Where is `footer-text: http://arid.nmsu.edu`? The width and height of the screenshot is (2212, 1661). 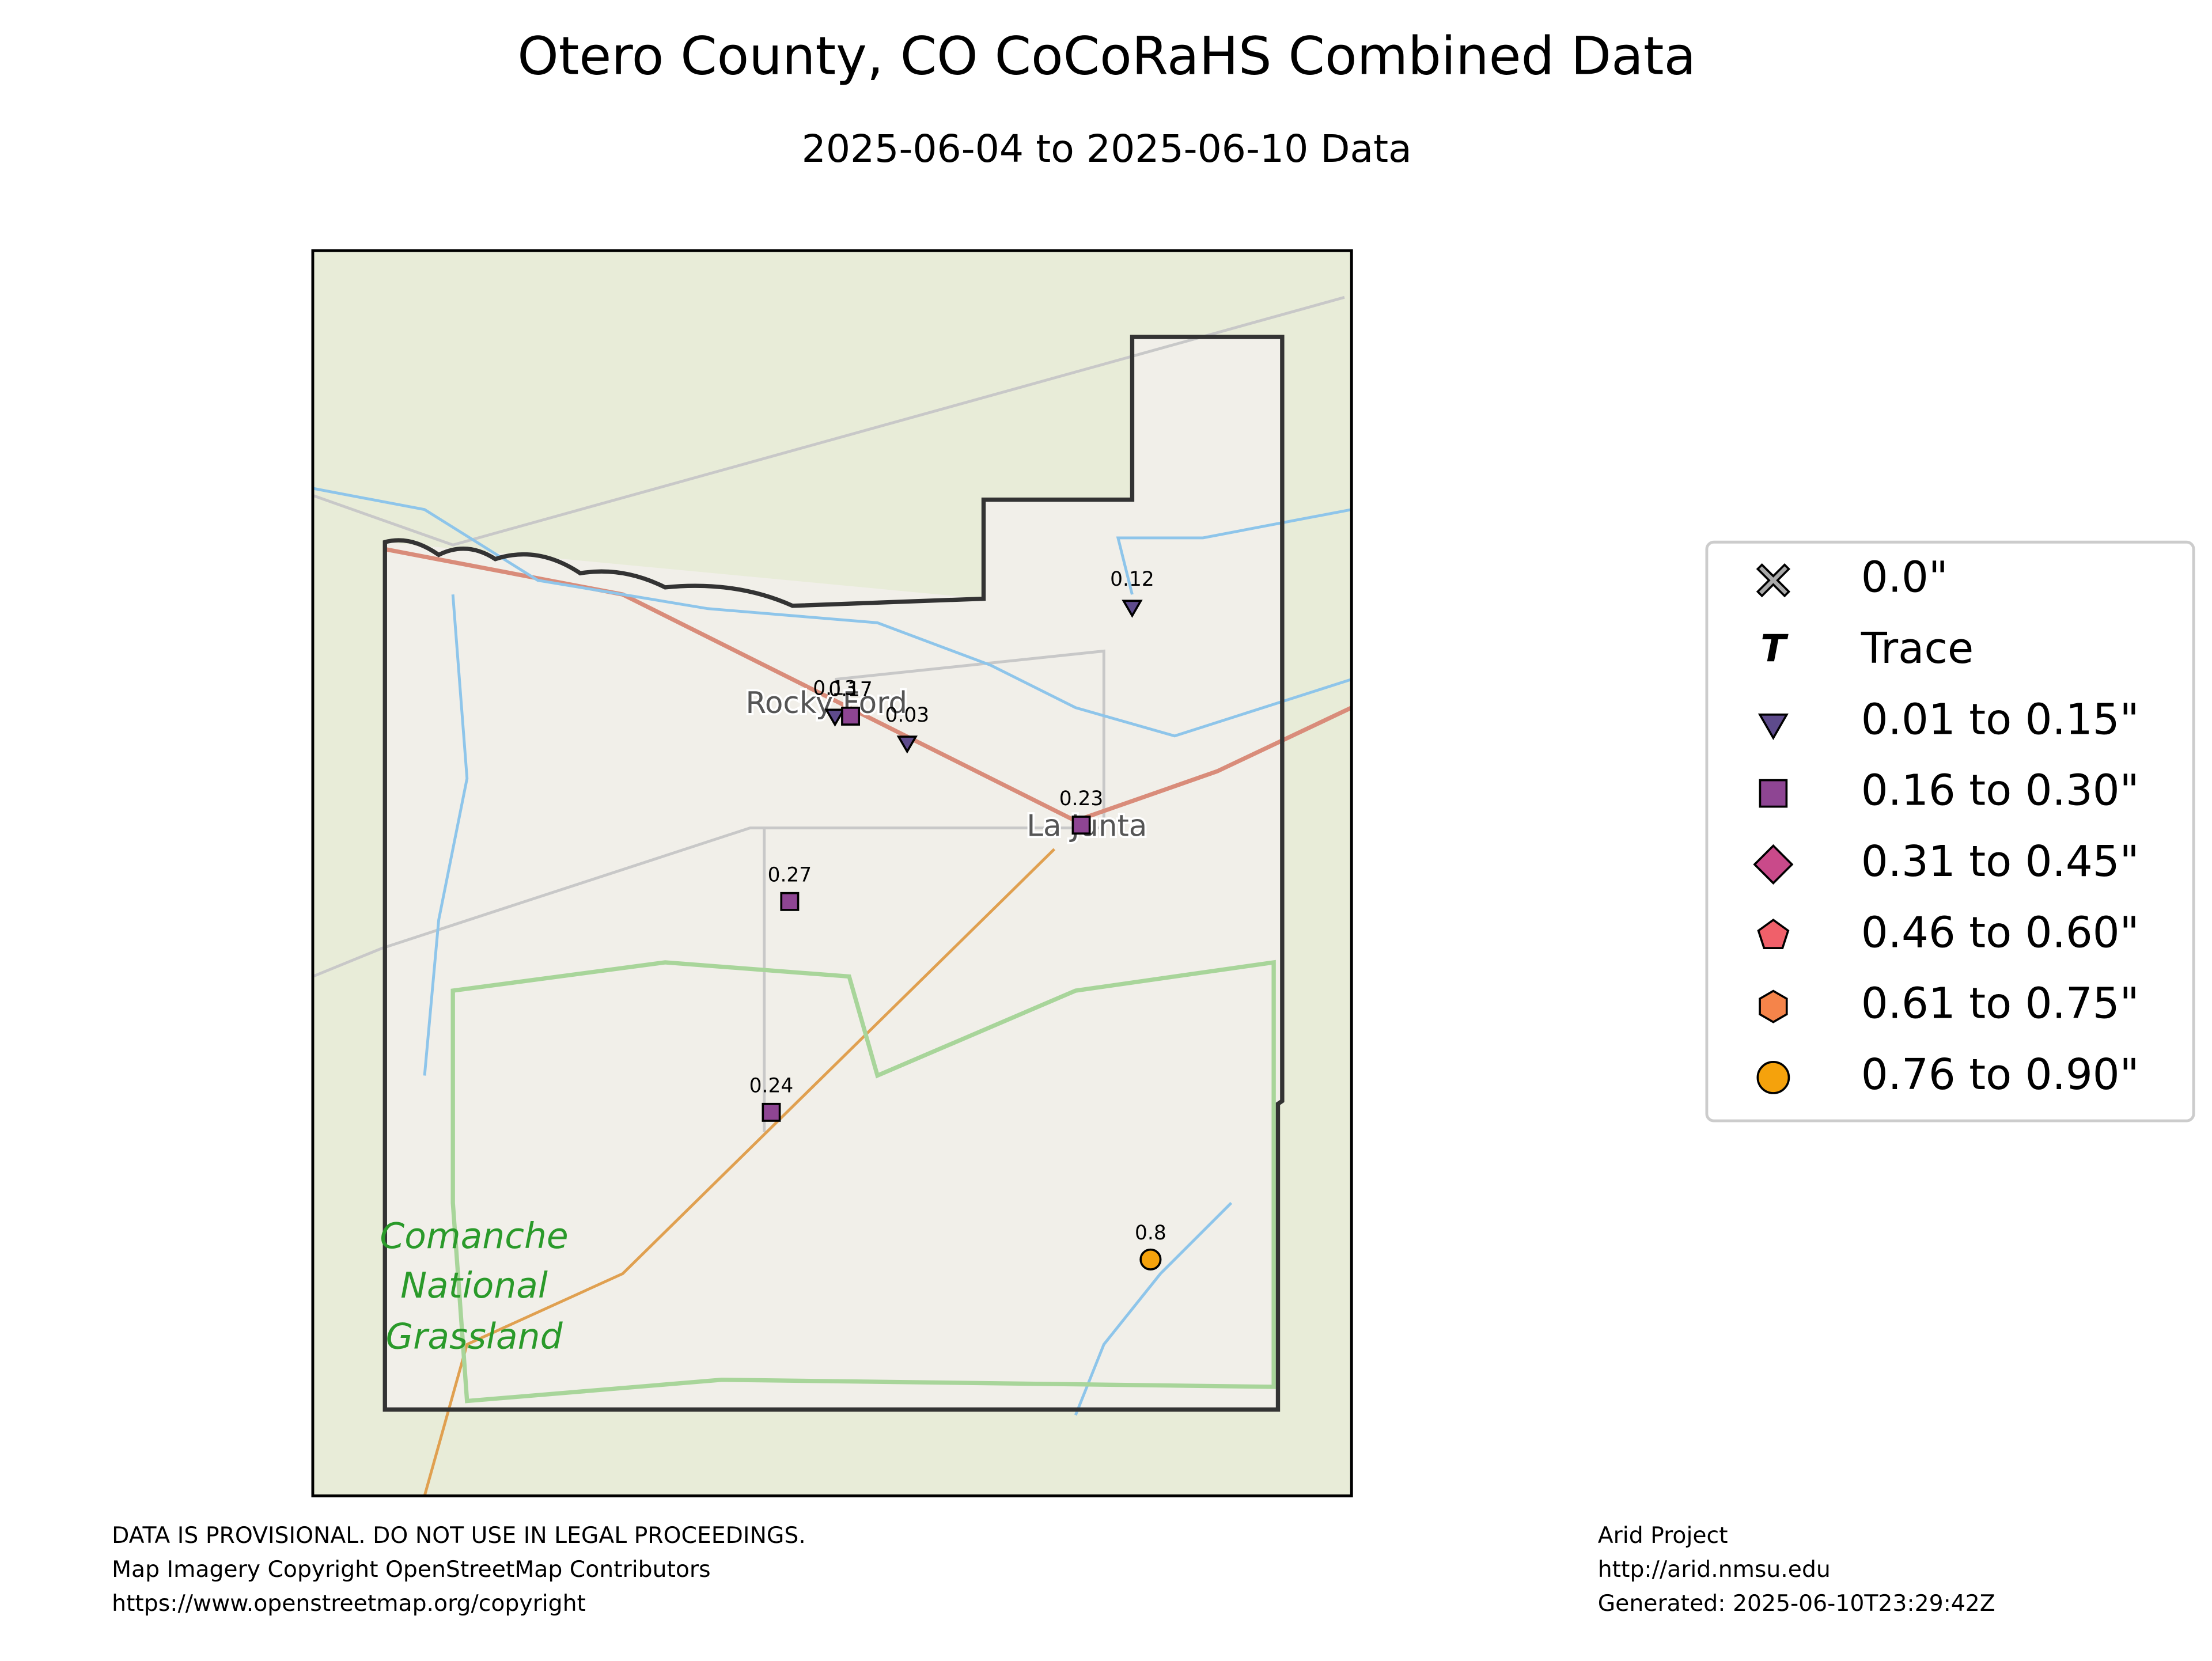
footer-text: http://arid.nmsu.edu is located at coordinates (1714, 1570).